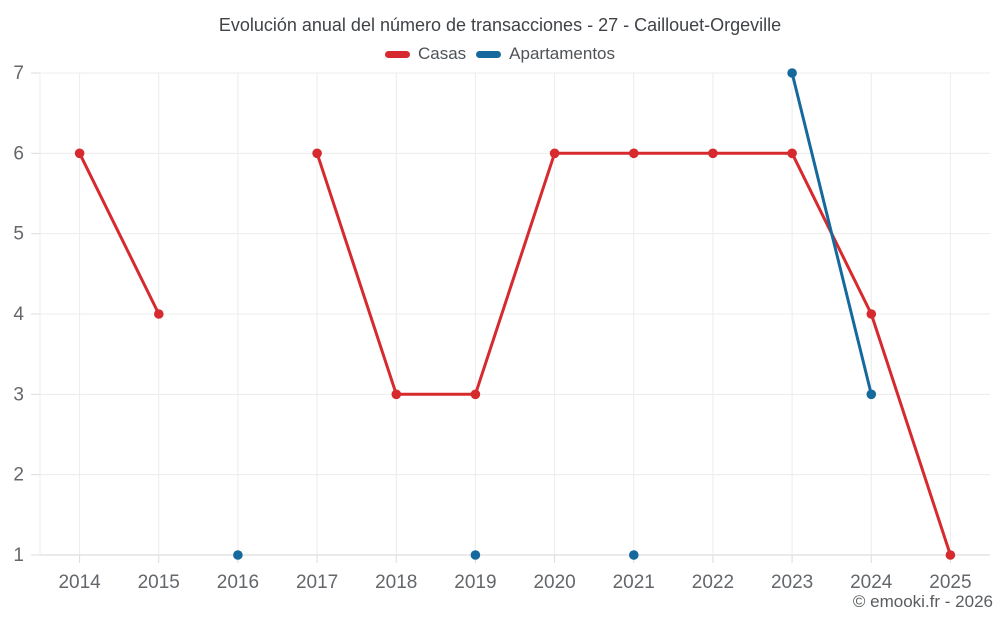 Image resolution: width=1000 pixels, height=625 pixels. I want to click on casas-legend-swatch-icon, so click(397, 54).